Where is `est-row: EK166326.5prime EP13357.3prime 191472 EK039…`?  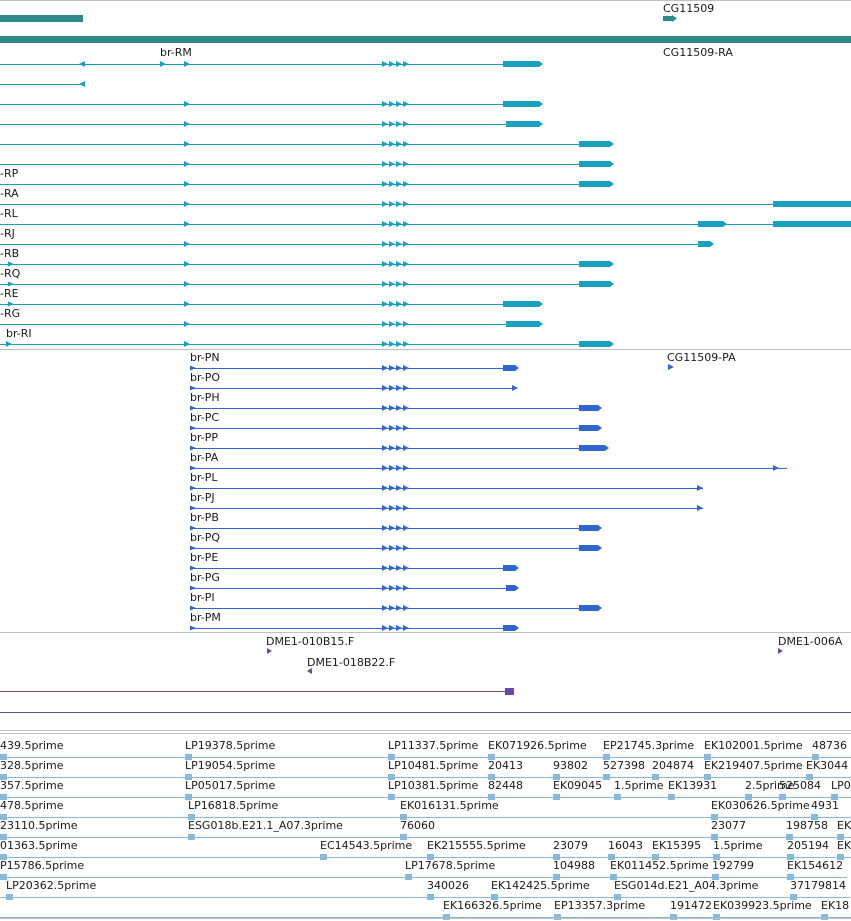
est-row: EK166326.5prime EP13357.3prime 191472 EK039… is located at coordinates (425, 909).